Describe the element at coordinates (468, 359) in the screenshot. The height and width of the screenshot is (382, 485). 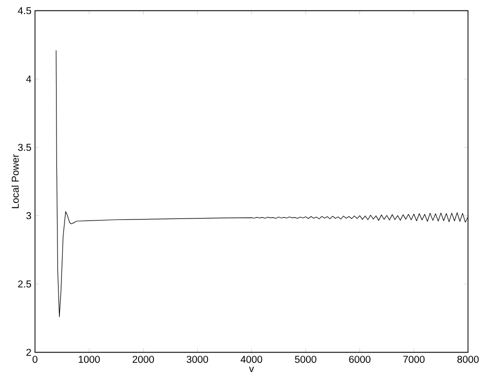
I see `x-tick-label: 8000` at that location.